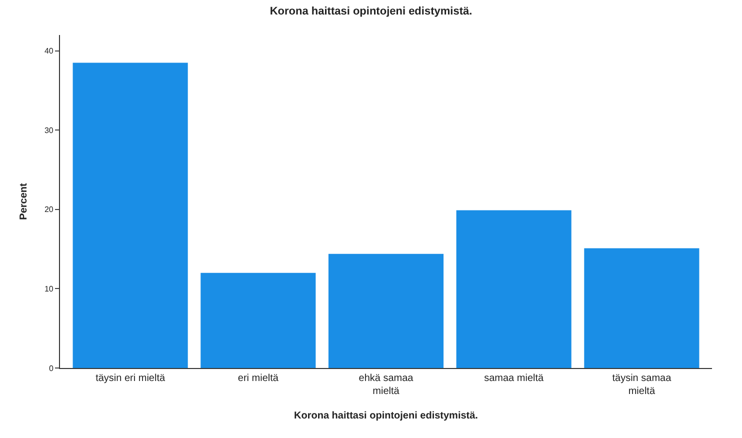  Describe the element at coordinates (371, 11) in the screenshot. I see `chart-title: Korona haittasi opintojeni edistymistä.` at that location.